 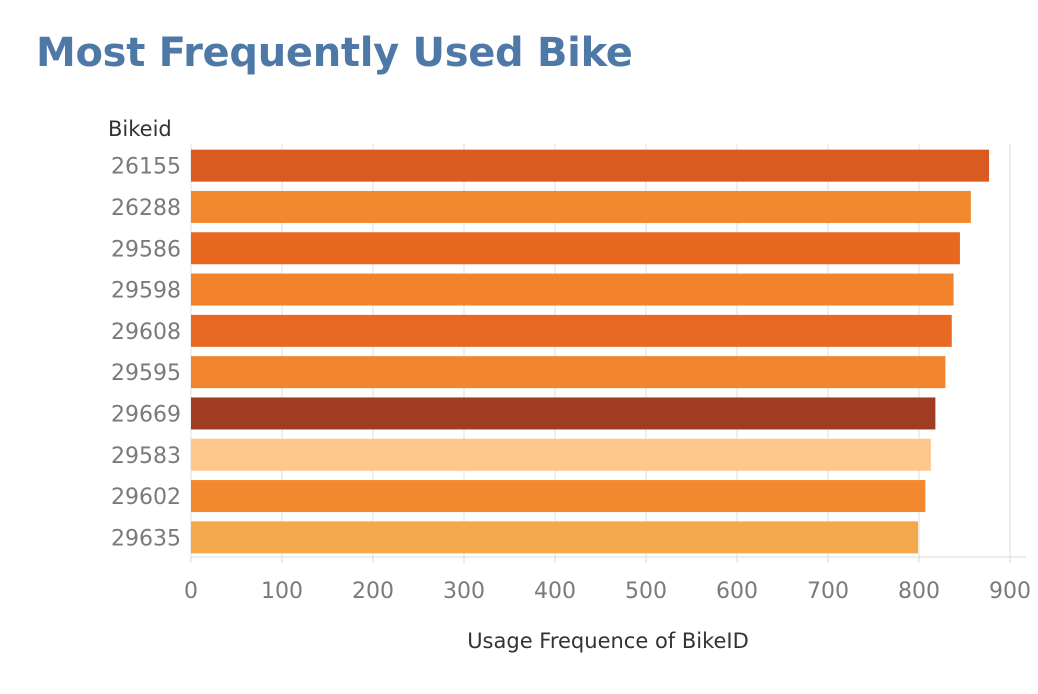 What do you see at coordinates (146, 373) in the screenshot?
I see `y-tick-label: 29595` at bounding box center [146, 373].